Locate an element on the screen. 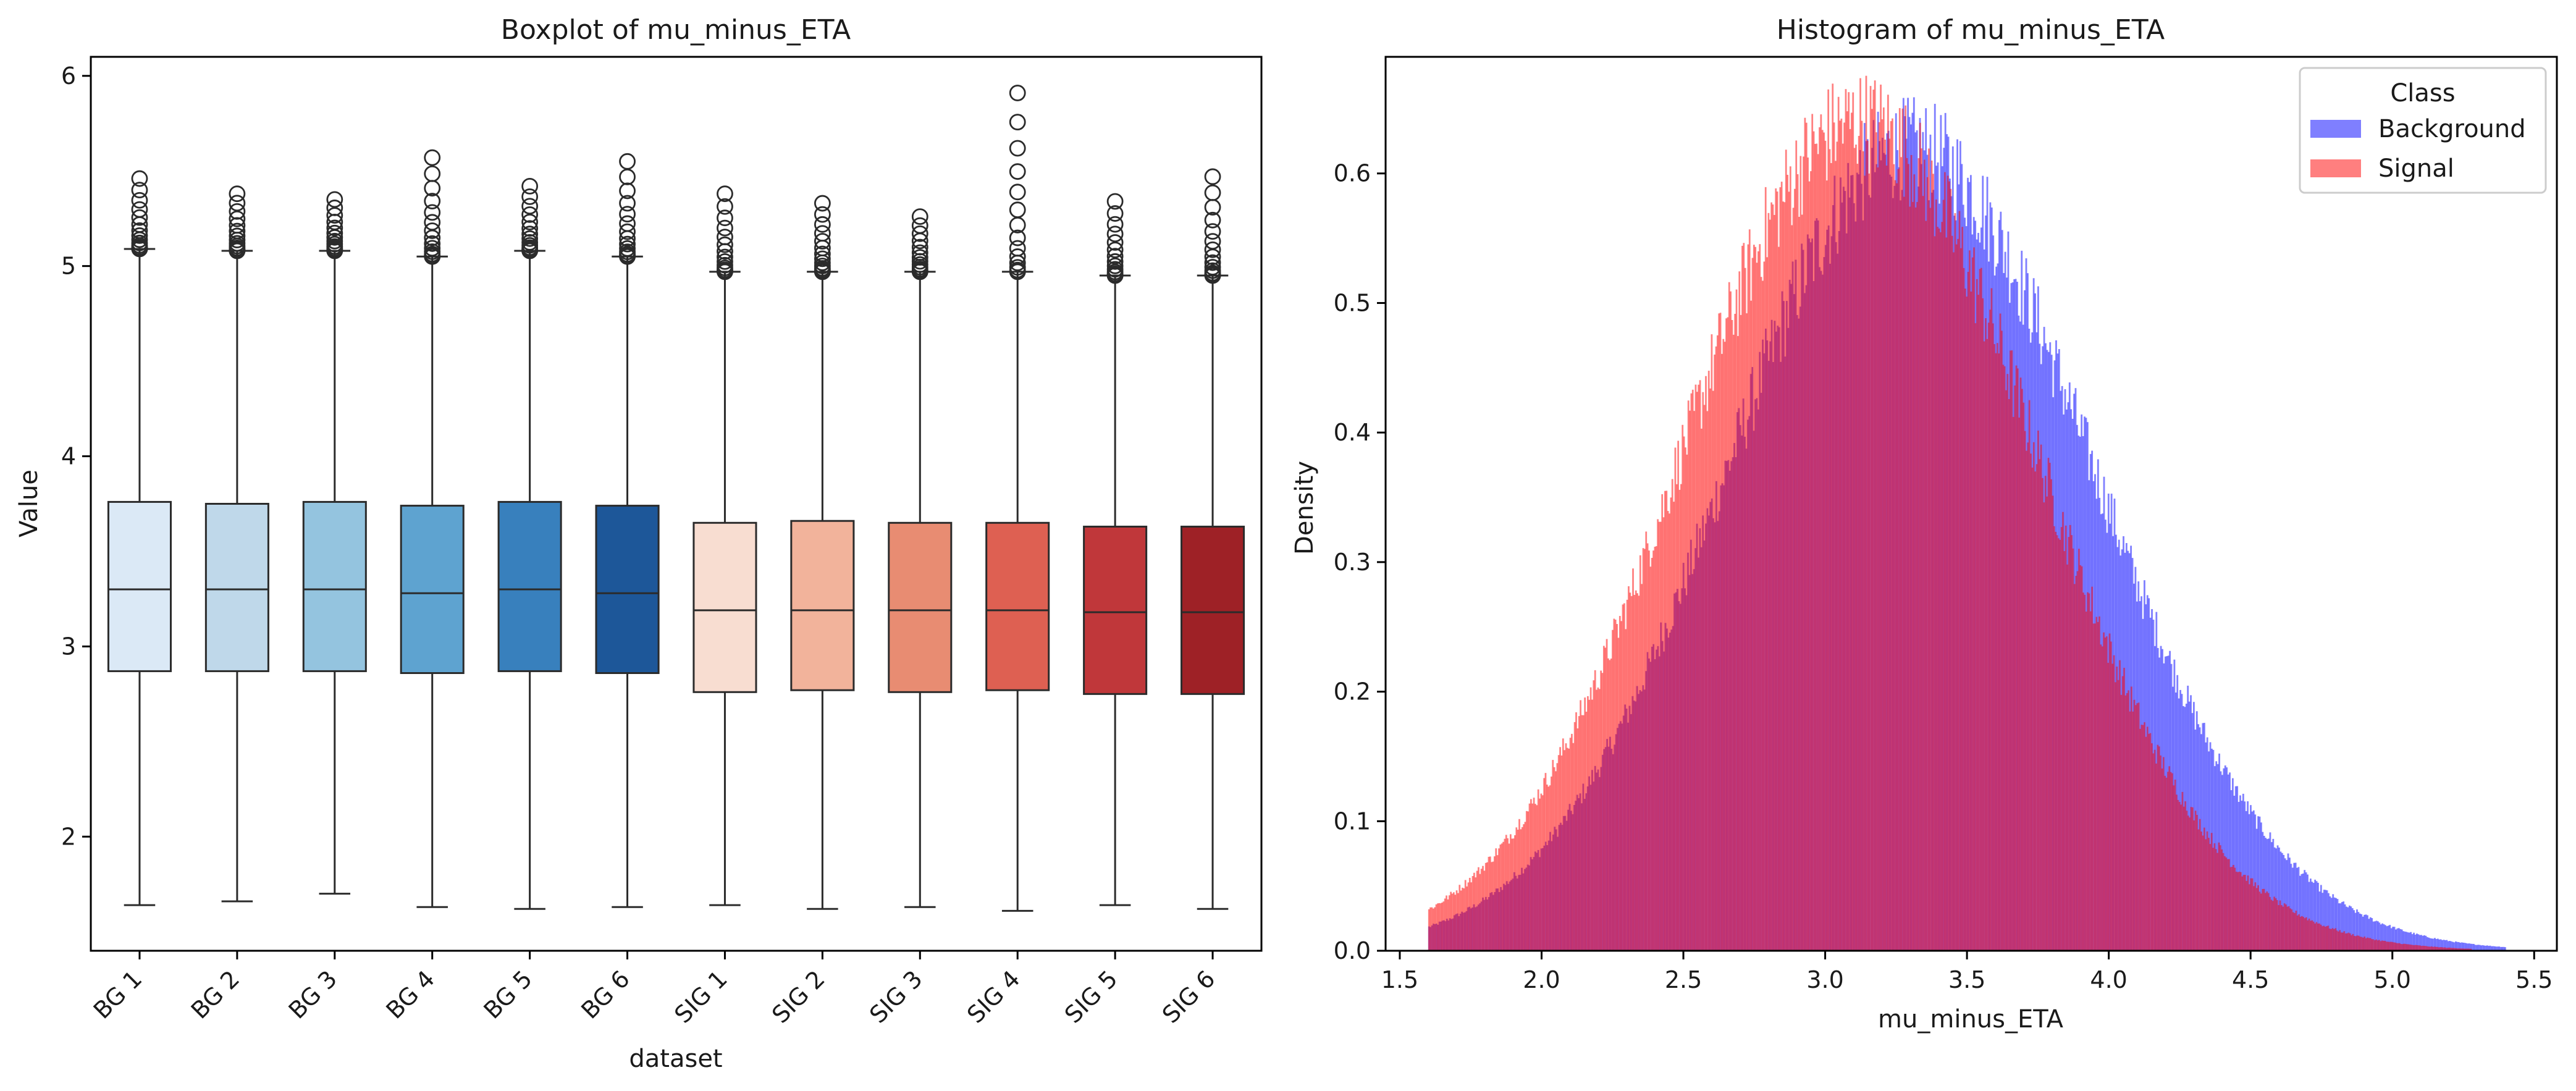 The image size is (2576, 1091). boxplot-x-axis-label: dataset is located at coordinates (675, 1059).